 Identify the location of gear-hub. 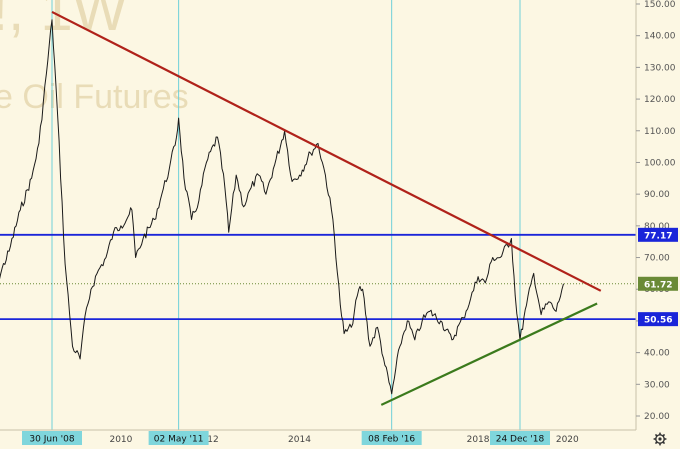
(660, 439).